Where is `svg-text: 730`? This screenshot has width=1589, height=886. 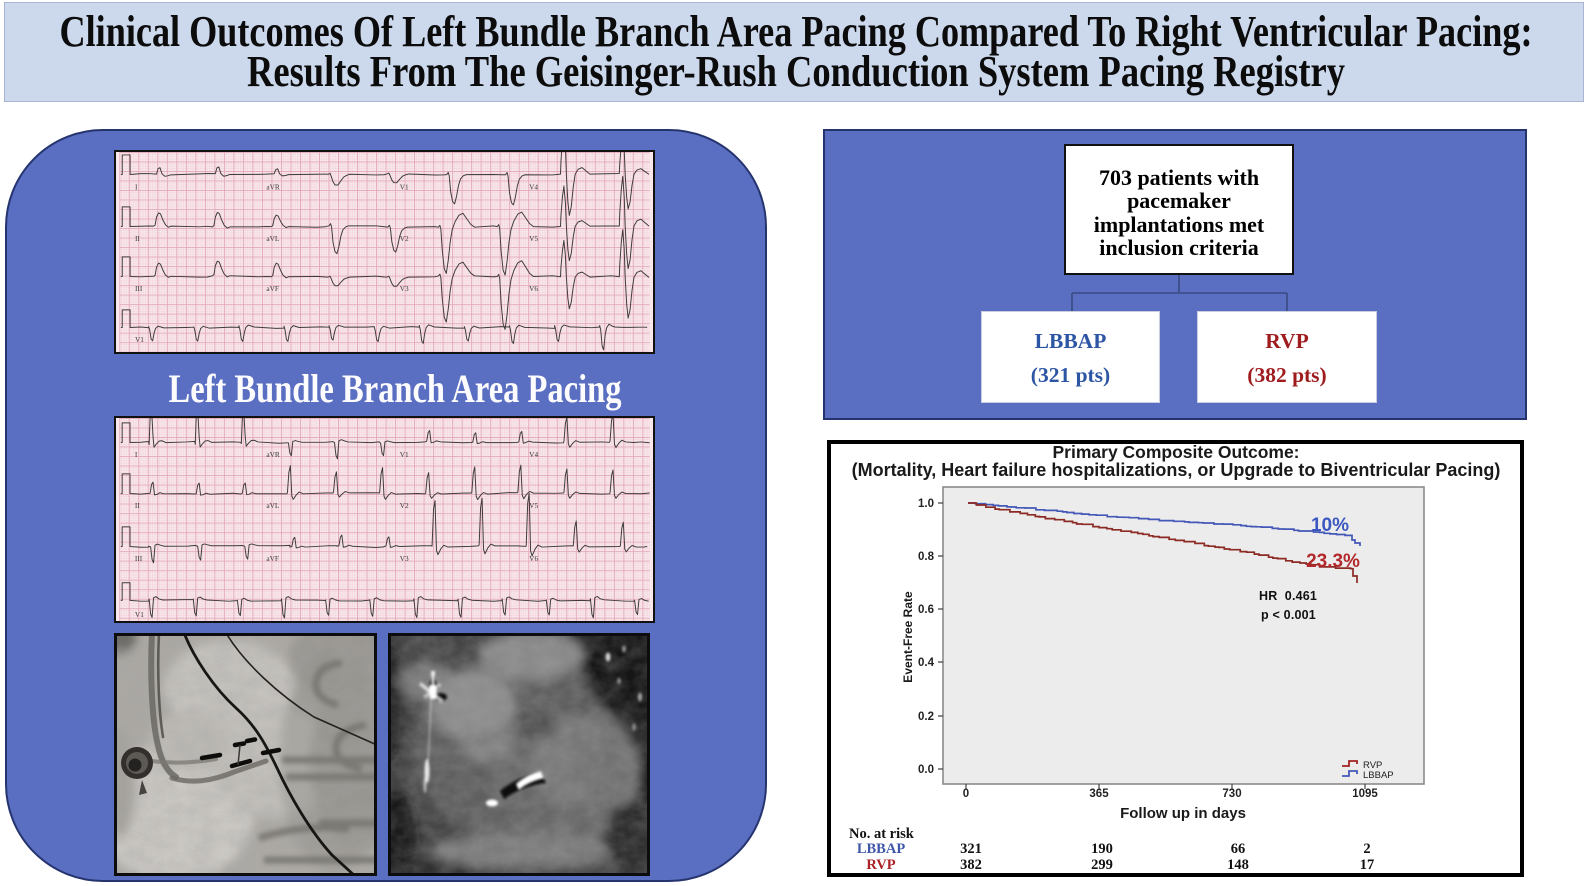
svg-text: 730 is located at coordinates (1231, 794).